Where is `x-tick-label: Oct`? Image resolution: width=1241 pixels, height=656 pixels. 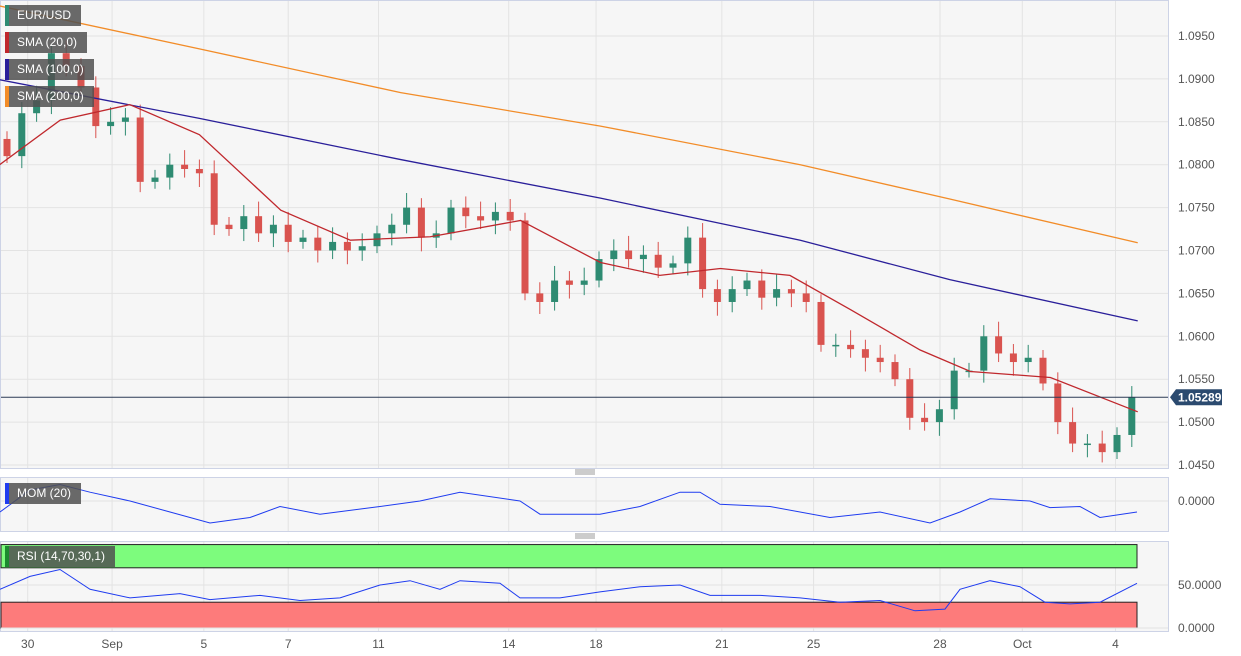 x-tick-label: Oct is located at coordinates (1022, 644).